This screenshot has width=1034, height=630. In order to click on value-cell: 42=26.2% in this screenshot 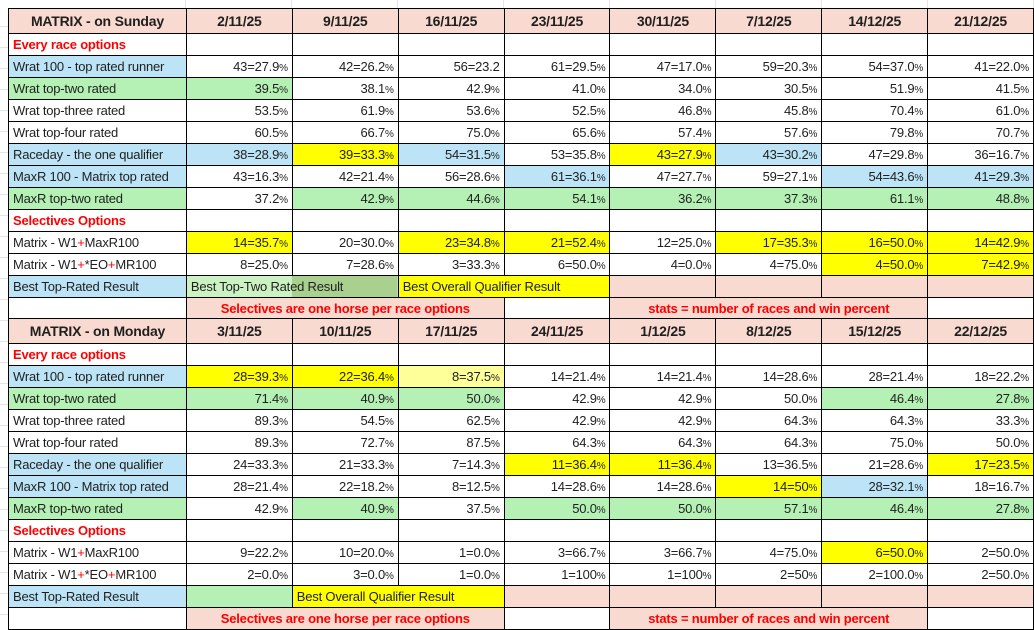, I will do `click(345, 66)`.